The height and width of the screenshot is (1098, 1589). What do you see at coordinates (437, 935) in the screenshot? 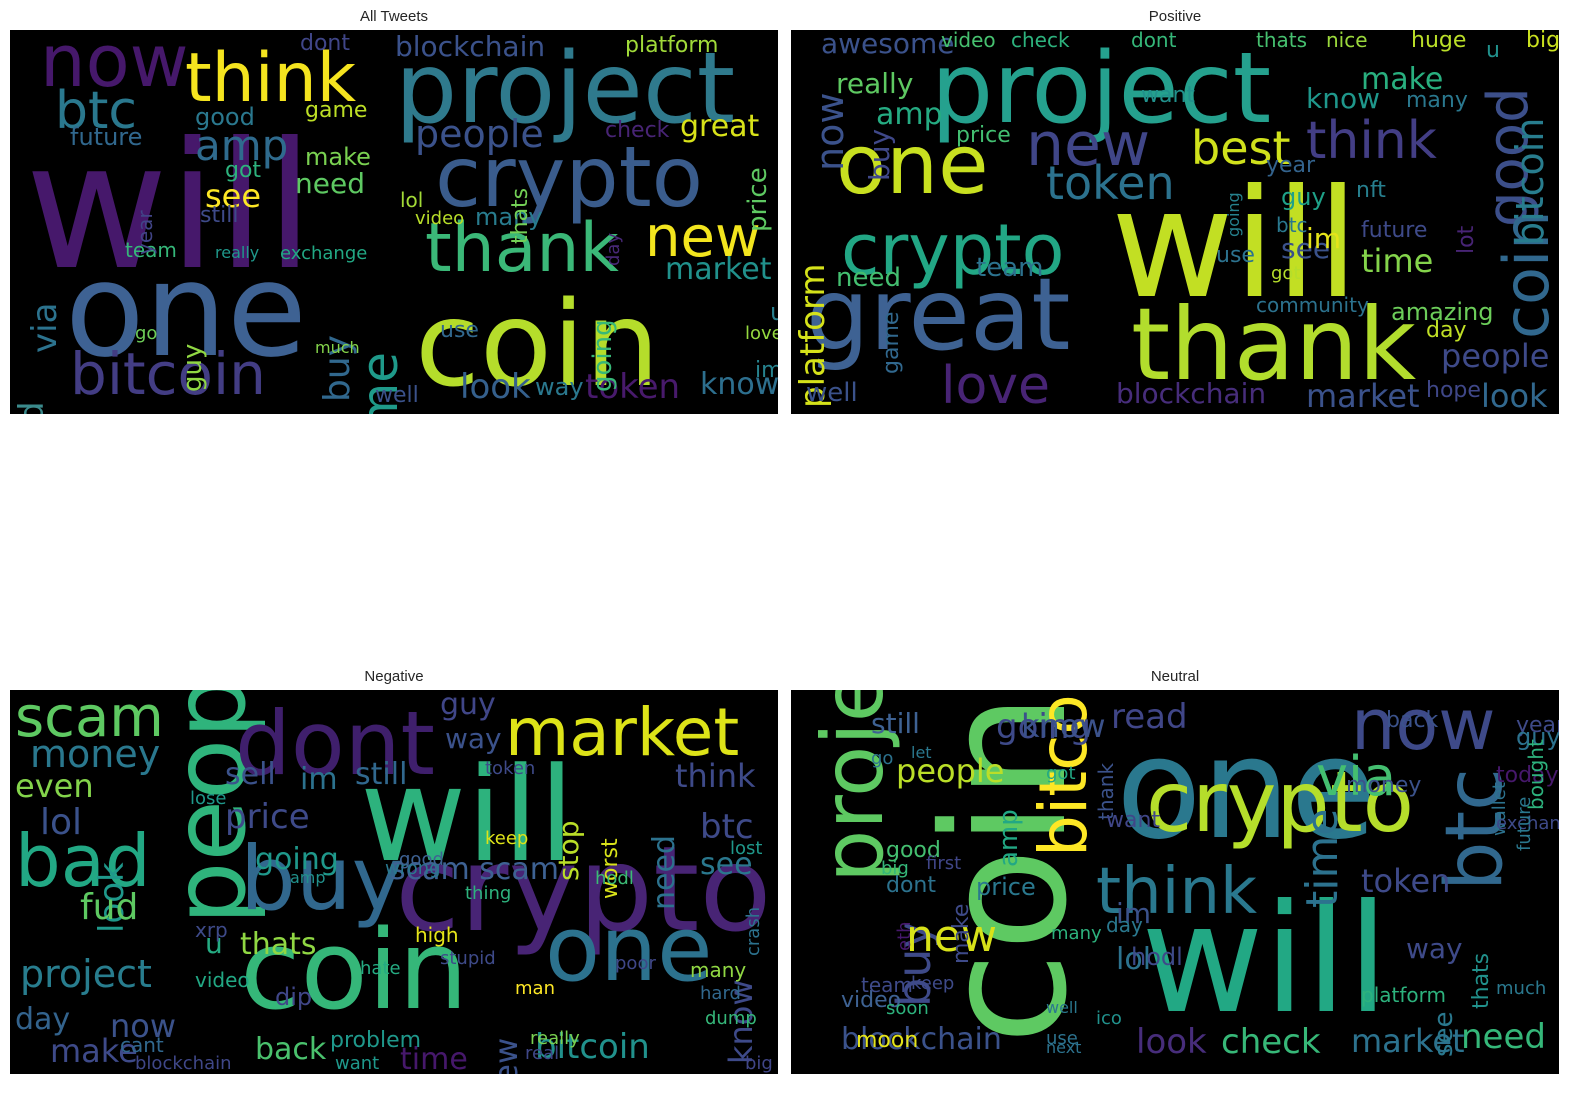
I see `wordcloud-word: high` at bounding box center [437, 935].